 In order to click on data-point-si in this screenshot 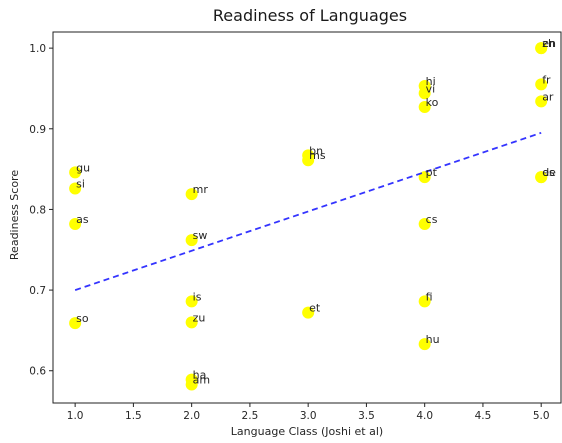, I will do `click(75, 188)`.